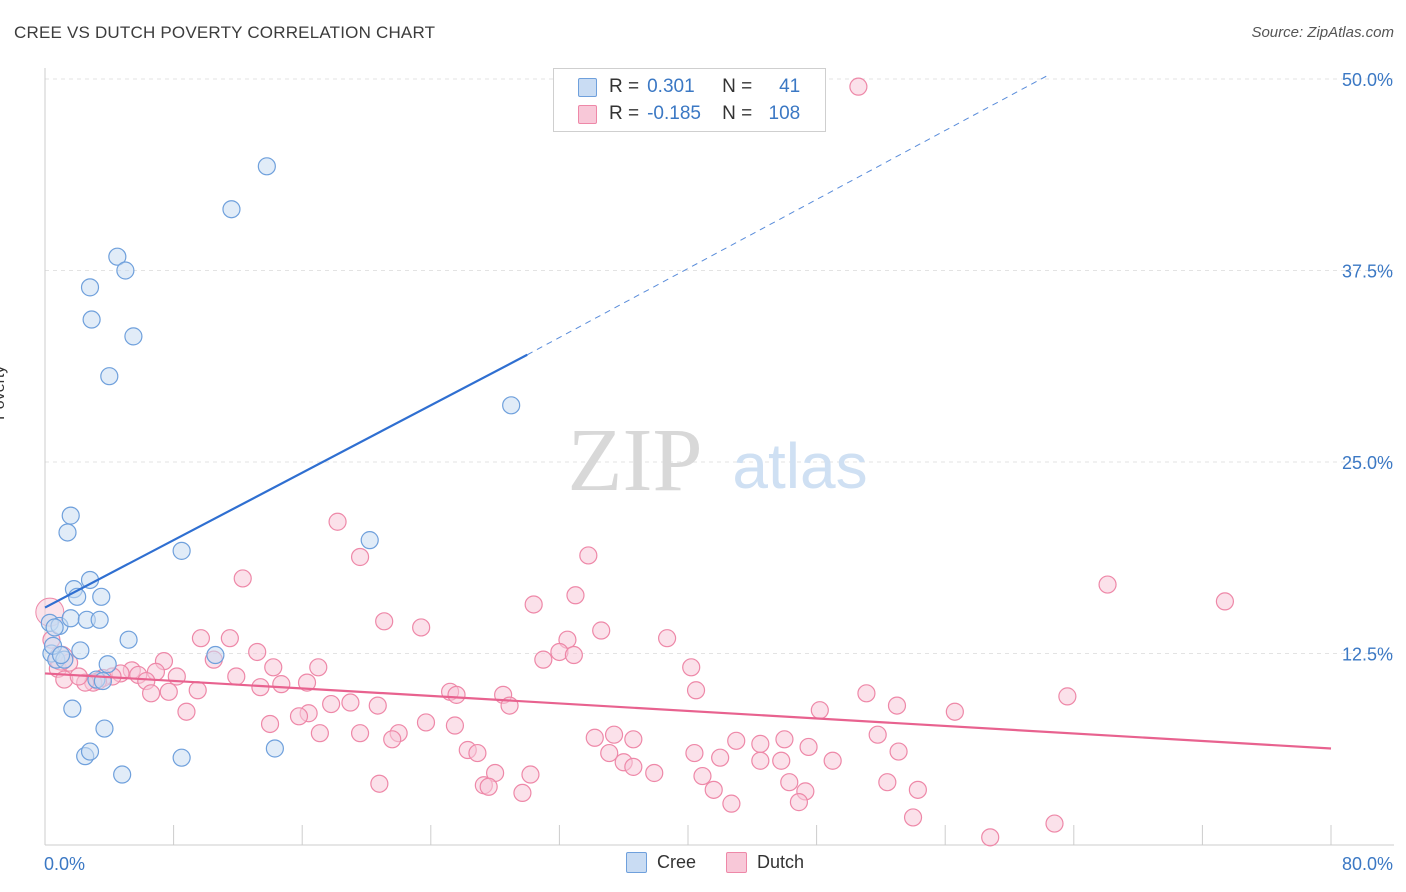 This screenshot has height=892, width=1406. What do you see at coordinates (1367, 864) in the screenshot?
I see `x-tick-label-max: 80.0%` at bounding box center [1367, 864].